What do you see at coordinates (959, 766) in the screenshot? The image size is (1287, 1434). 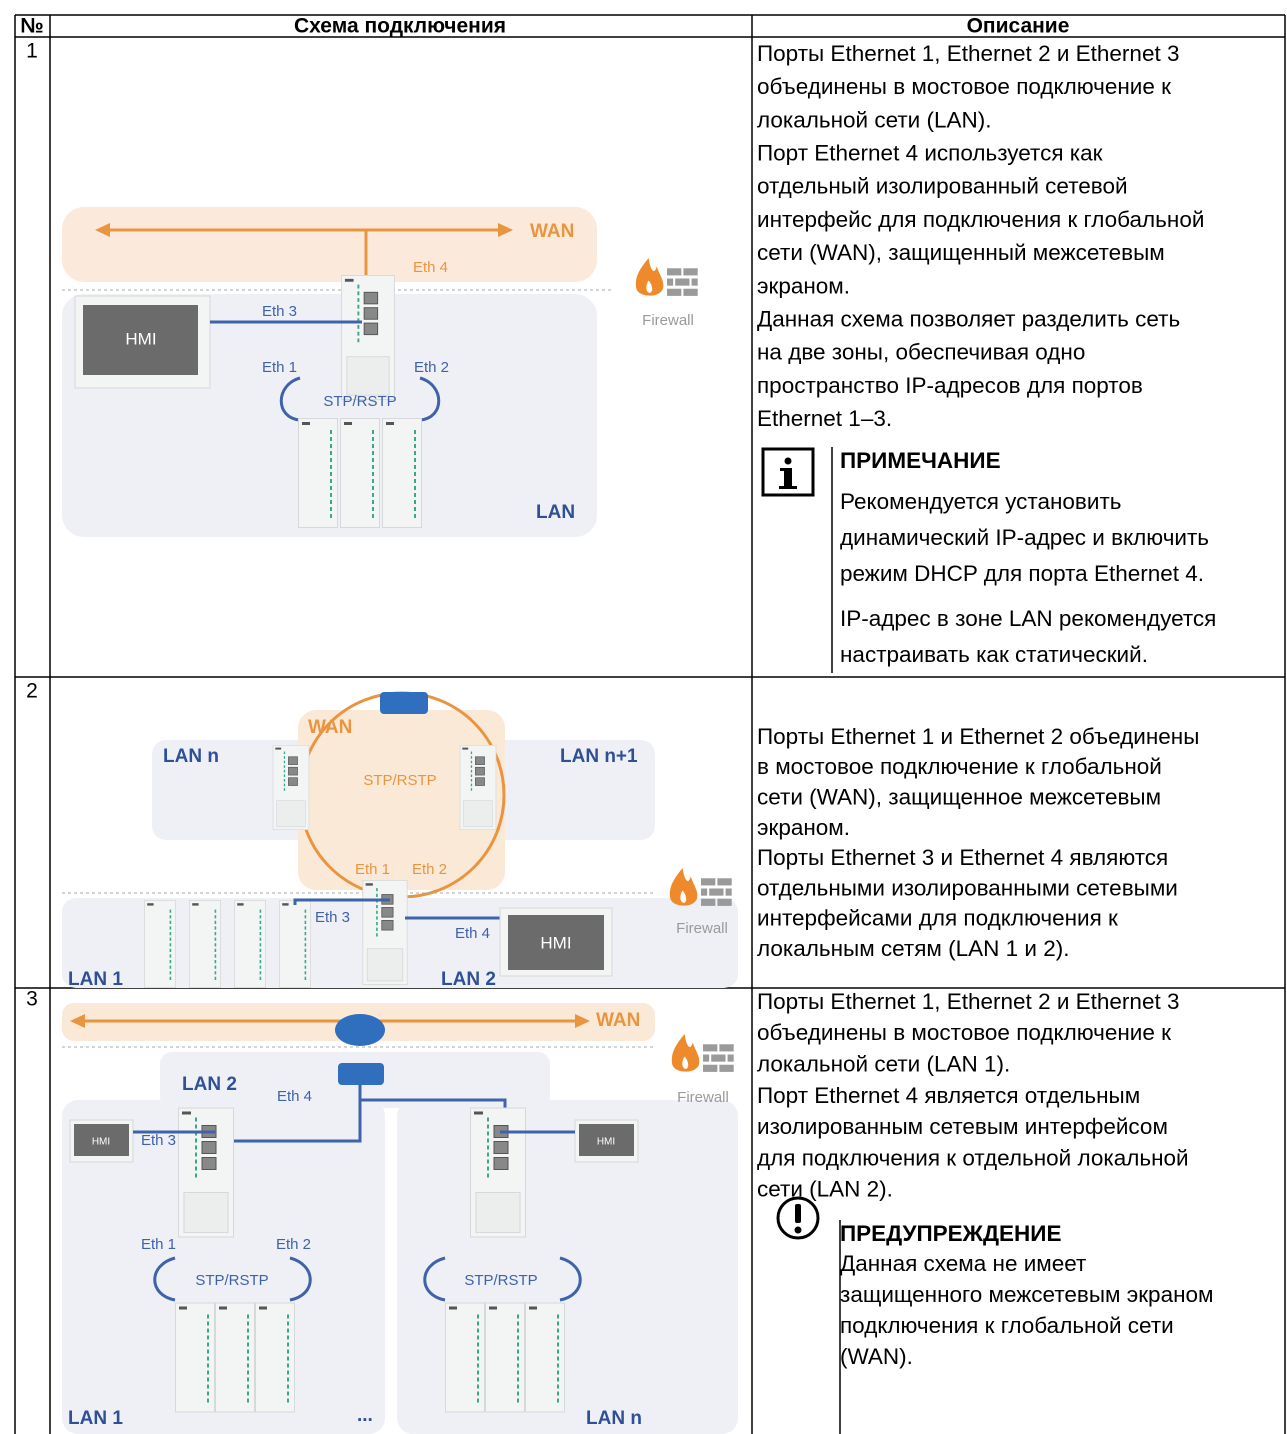 I see `description-line: в мостовое подключение к глобальной` at bounding box center [959, 766].